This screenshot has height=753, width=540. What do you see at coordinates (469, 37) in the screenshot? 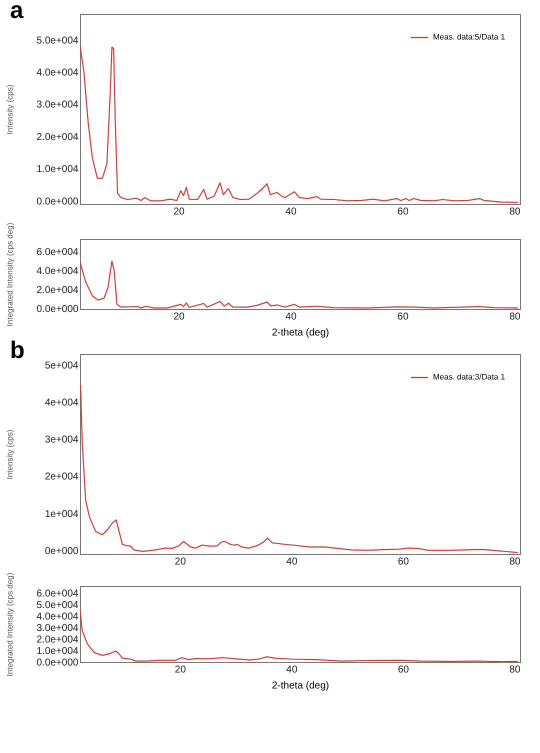
I see `legend-label: Meas. data:5/Data 1` at bounding box center [469, 37].